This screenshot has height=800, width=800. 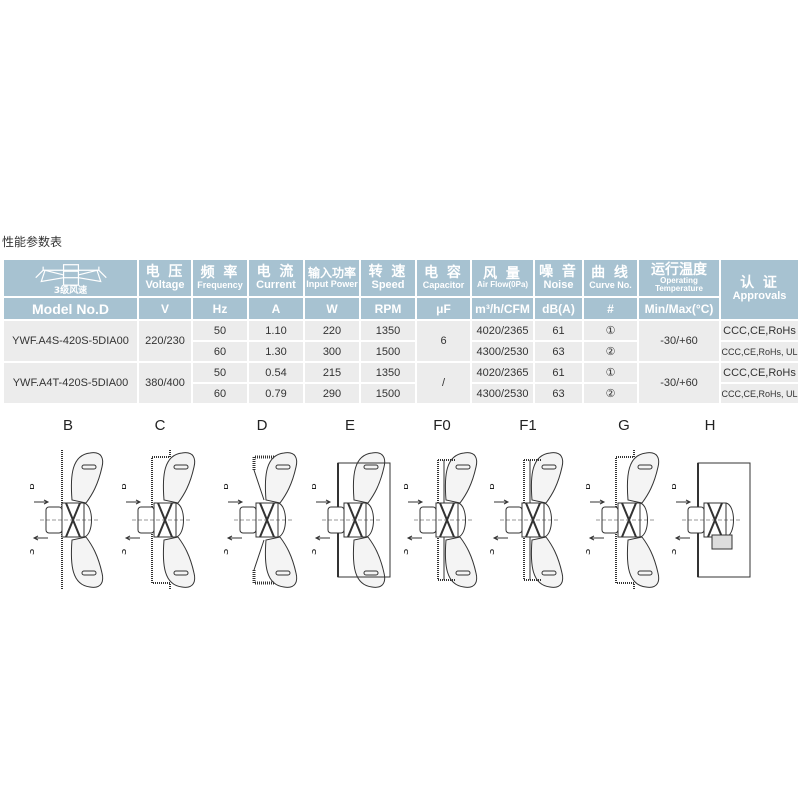 I want to click on col-input-power: 输入功率 Input Power, so click(x=332, y=278).